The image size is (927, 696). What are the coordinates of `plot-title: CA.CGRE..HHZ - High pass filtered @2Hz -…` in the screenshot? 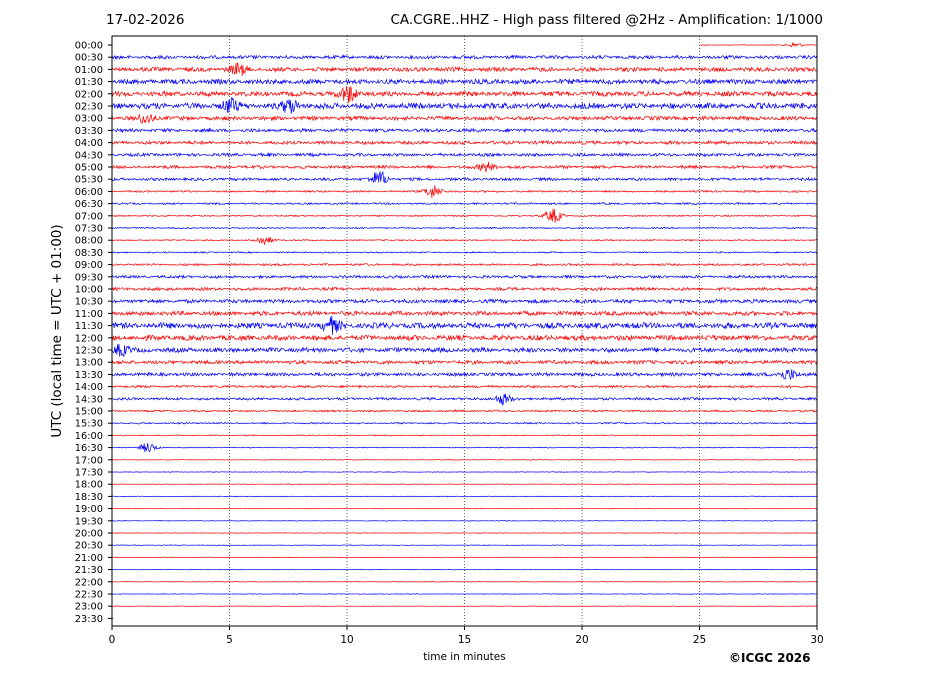 It's located at (606, 20).